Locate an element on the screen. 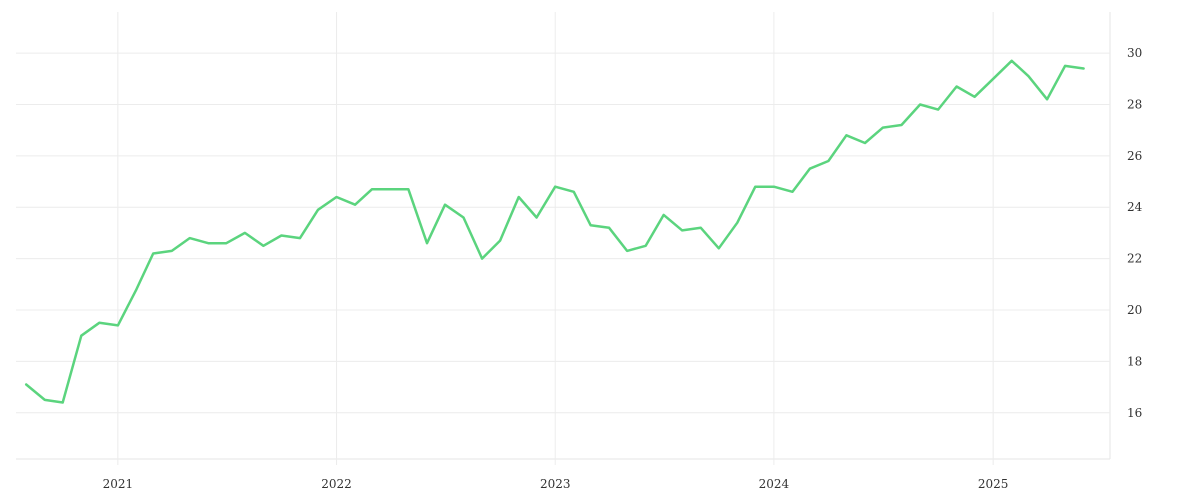 Image resolution: width=1200 pixels, height=500 pixels. y-tick-label: 30 is located at coordinates (1134, 53).